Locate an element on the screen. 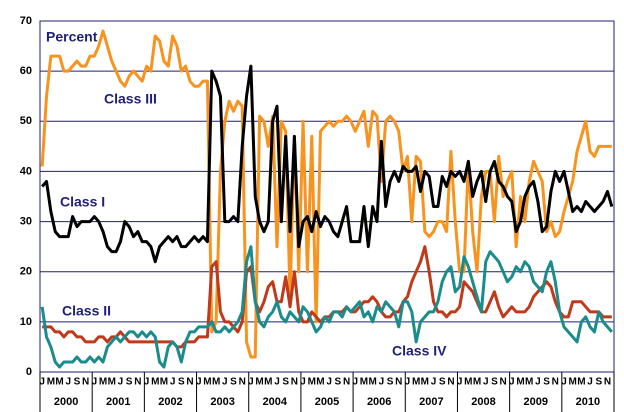 This screenshot has width=624, height=412. year-label: 2008 is located at coordinates (483, 402).